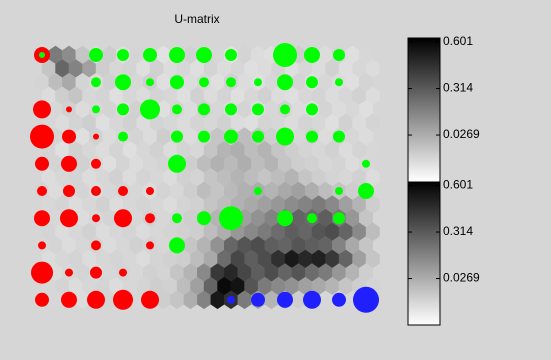 This screenshot has width=551, height=360. I want to click on chart-title: U-matrix, so click(196, 19).